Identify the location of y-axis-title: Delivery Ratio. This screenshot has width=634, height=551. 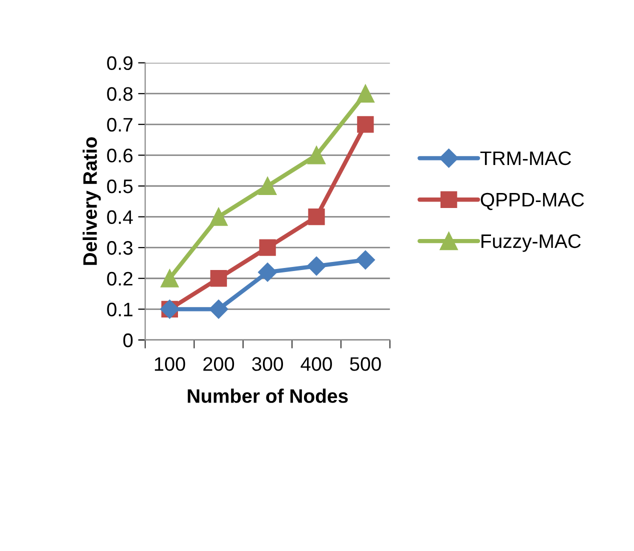
(91, 201).